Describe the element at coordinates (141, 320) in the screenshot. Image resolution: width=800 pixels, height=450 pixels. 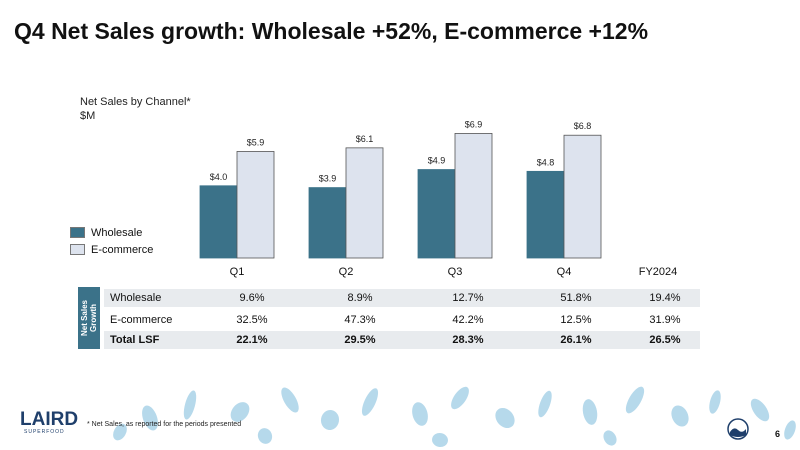
I see `row-label: E-commerce` at that location.